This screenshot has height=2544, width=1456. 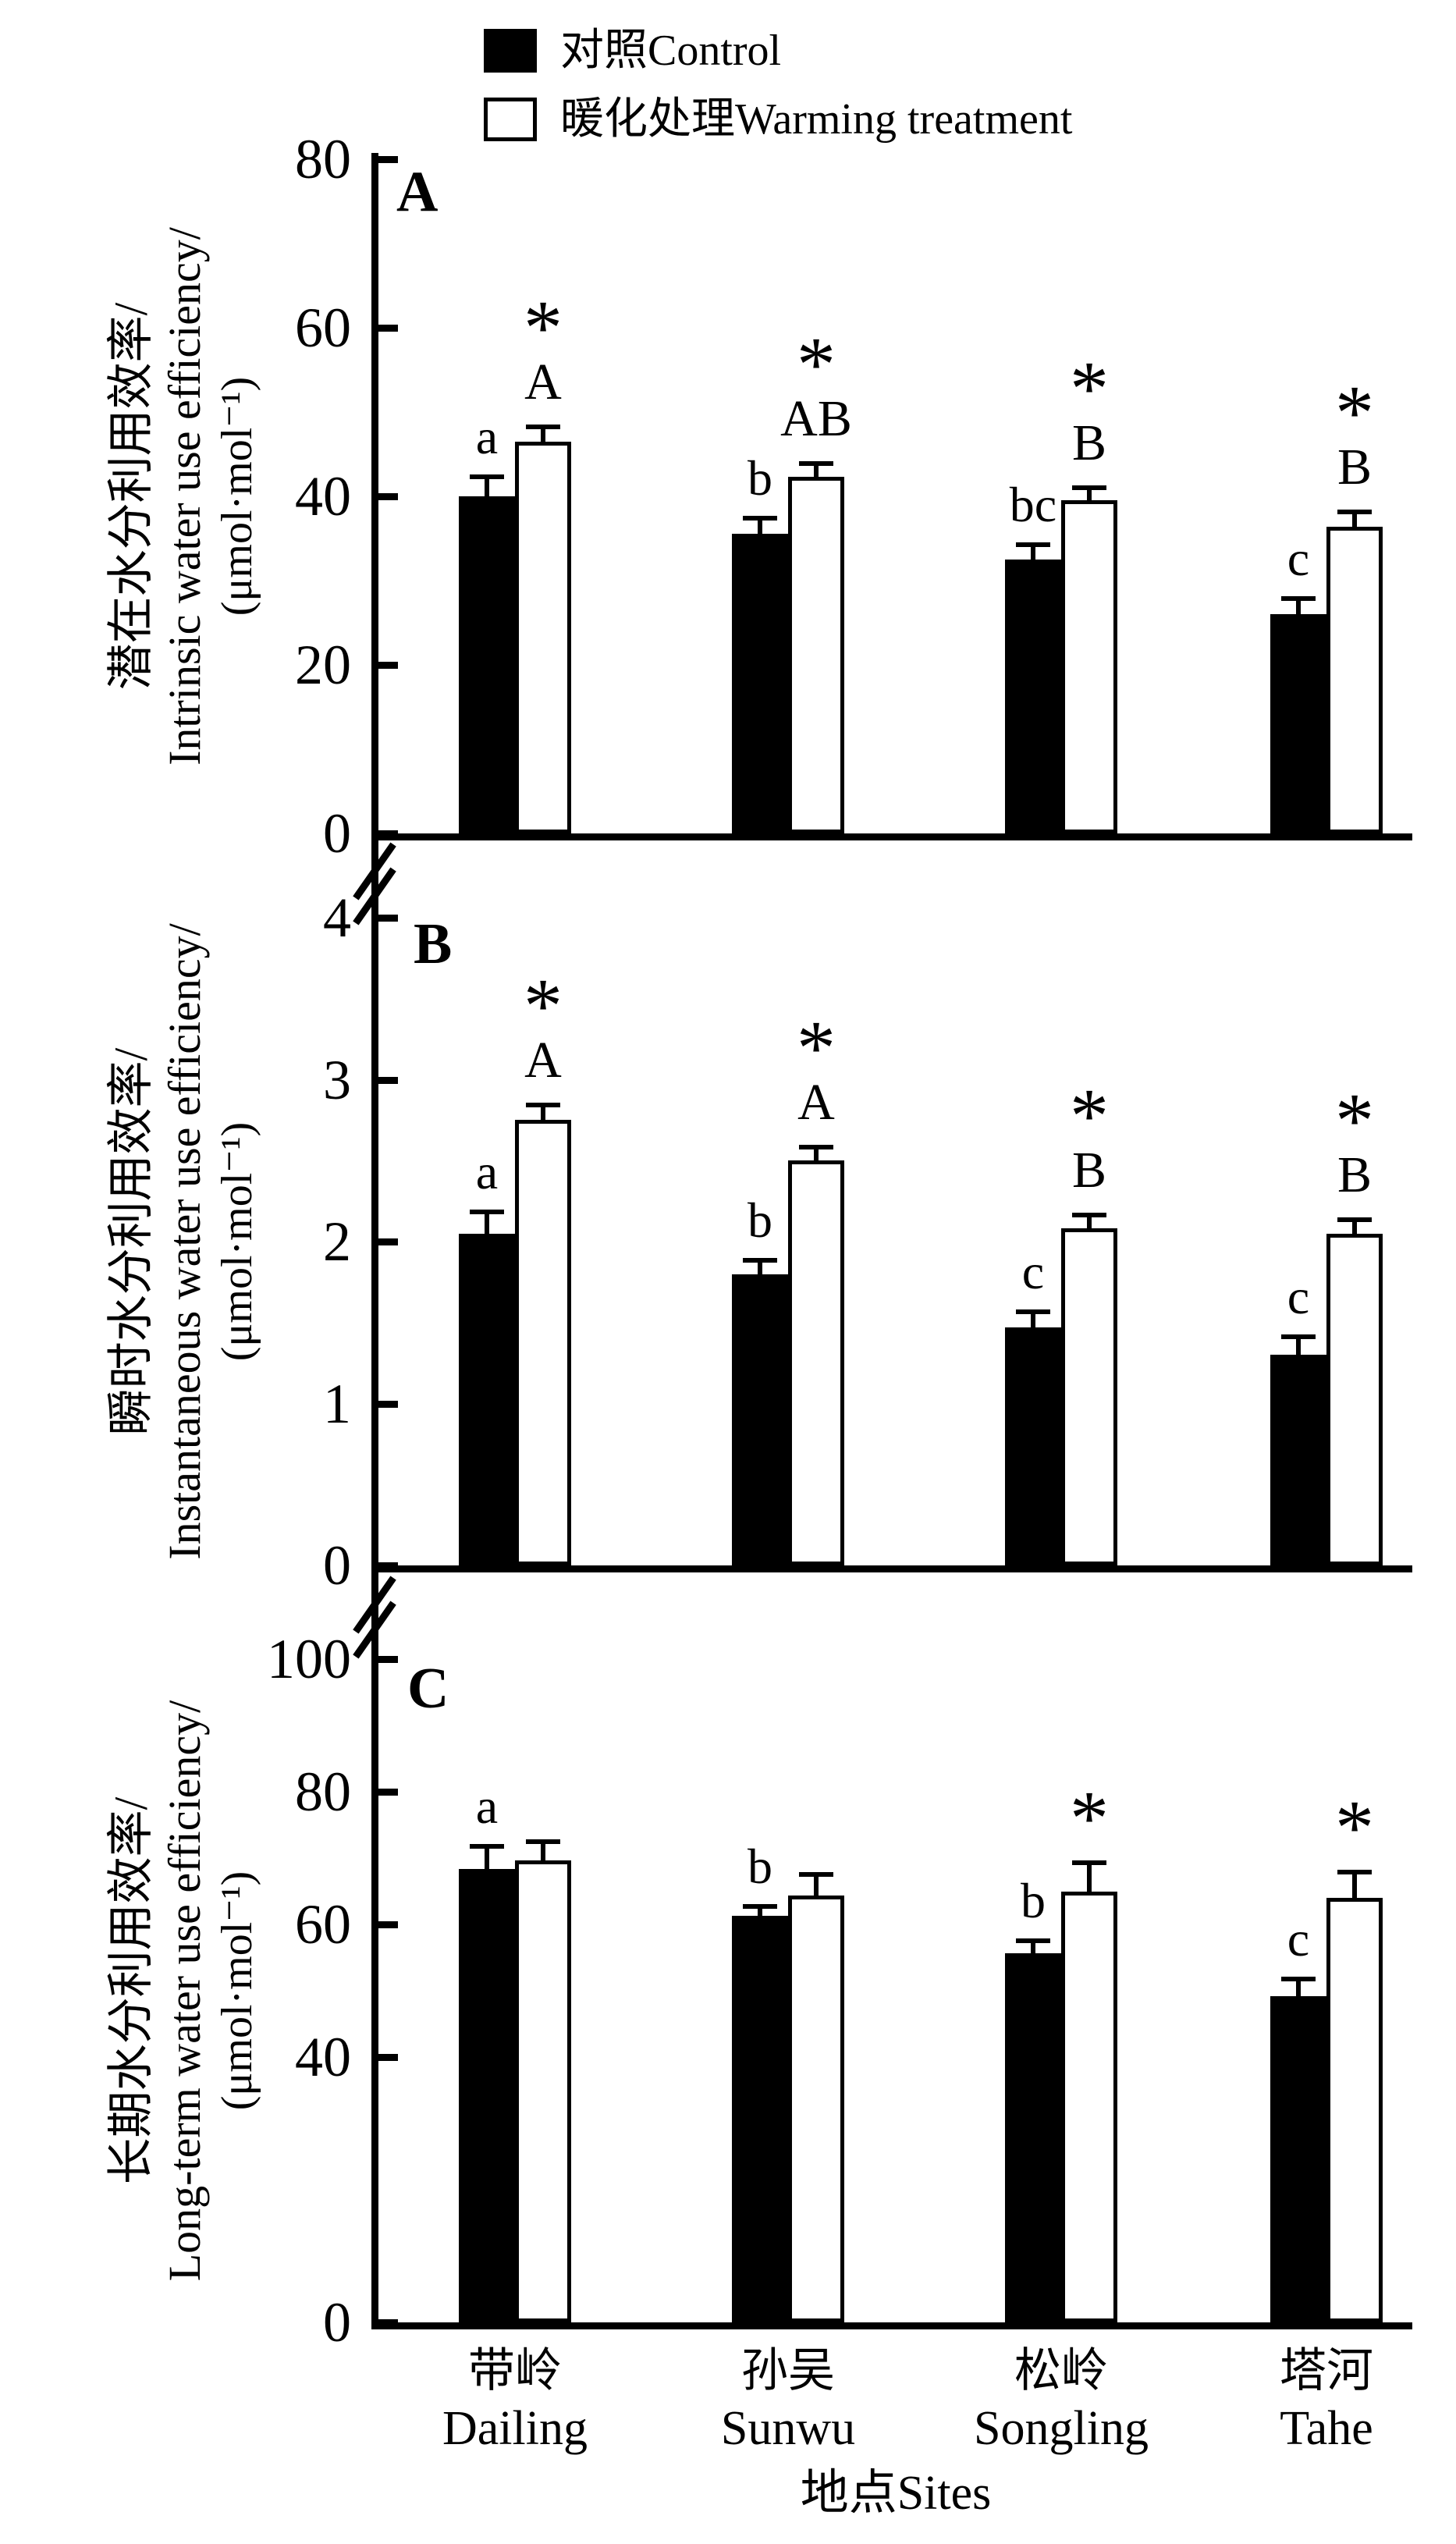 What do you see at coordinates (185, 1991) in the screenshot?
I see `y-title-en: Long-term water use efficiency/` at bounding box center [185, 1991].